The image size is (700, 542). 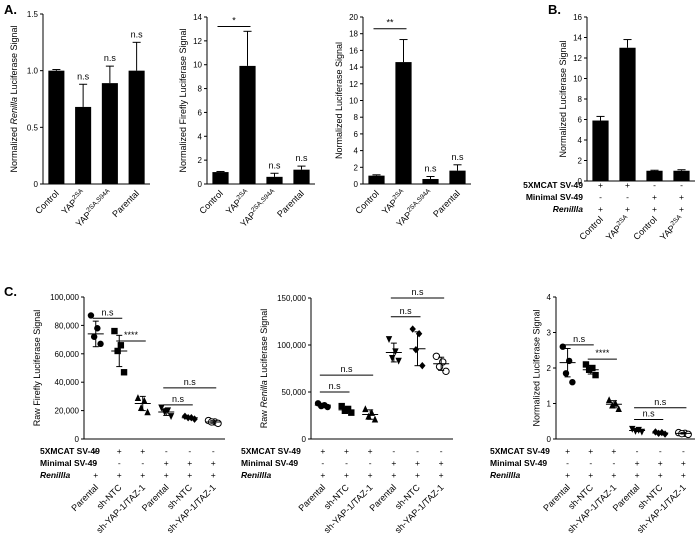 What do you see at coordinates (256, 475) in the screenshot?
I see `row-label-5-2: Renillla` at bounding box center [256, 475].